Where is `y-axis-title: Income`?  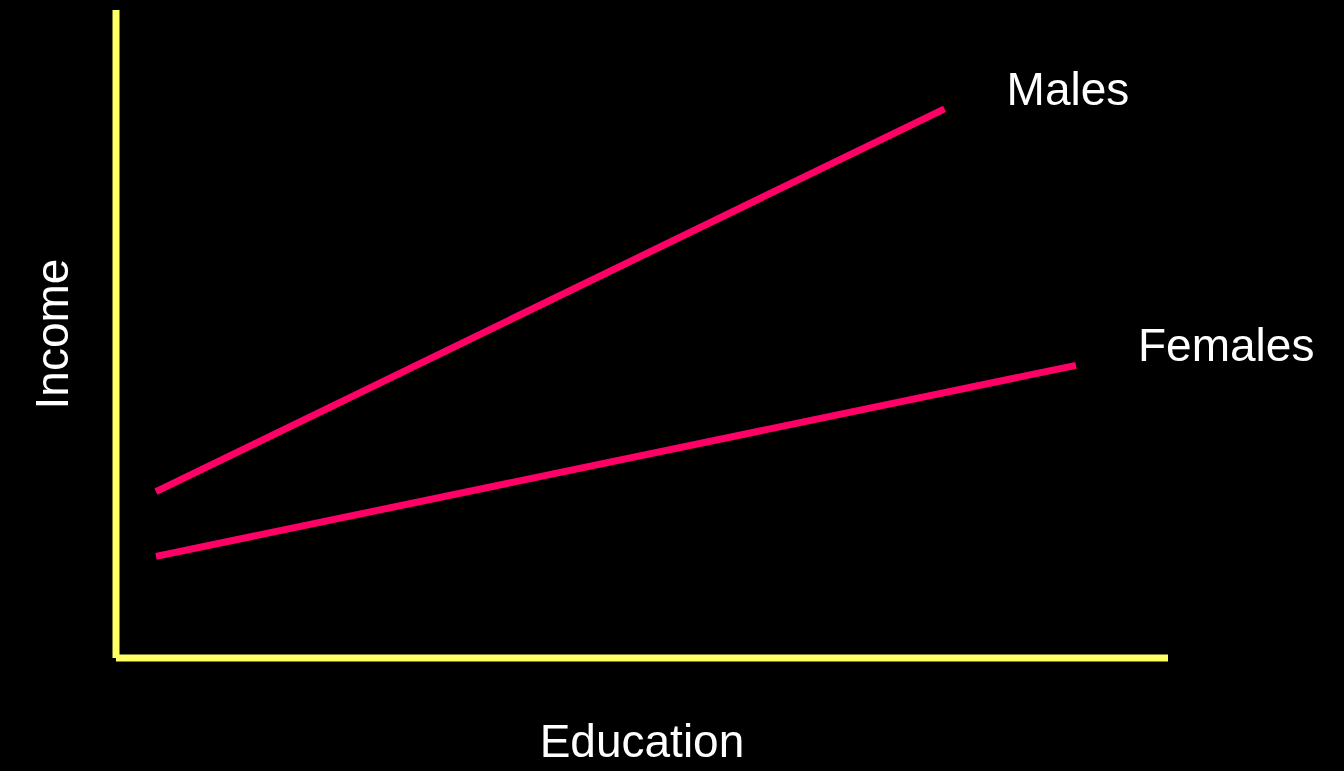
y-axis-title: Income is located at coordinates (52, 334).